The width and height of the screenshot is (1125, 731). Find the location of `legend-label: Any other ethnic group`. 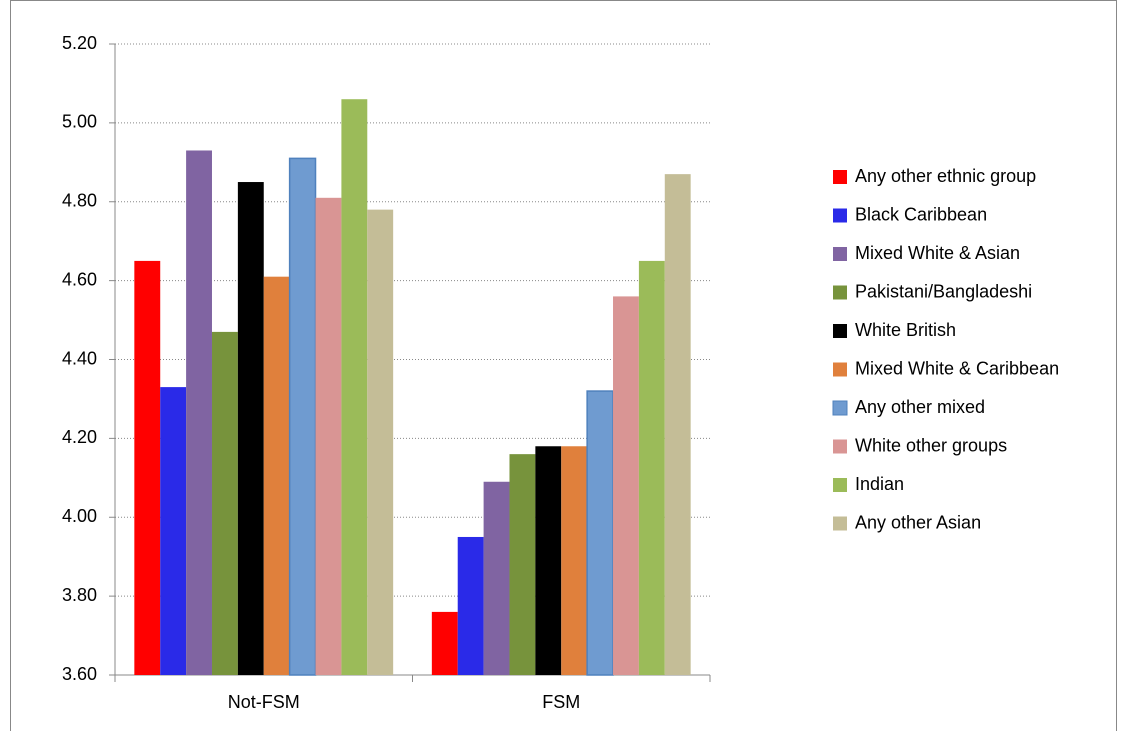

legend-label: Any other ethnic group is located at coordinates (945, 176).